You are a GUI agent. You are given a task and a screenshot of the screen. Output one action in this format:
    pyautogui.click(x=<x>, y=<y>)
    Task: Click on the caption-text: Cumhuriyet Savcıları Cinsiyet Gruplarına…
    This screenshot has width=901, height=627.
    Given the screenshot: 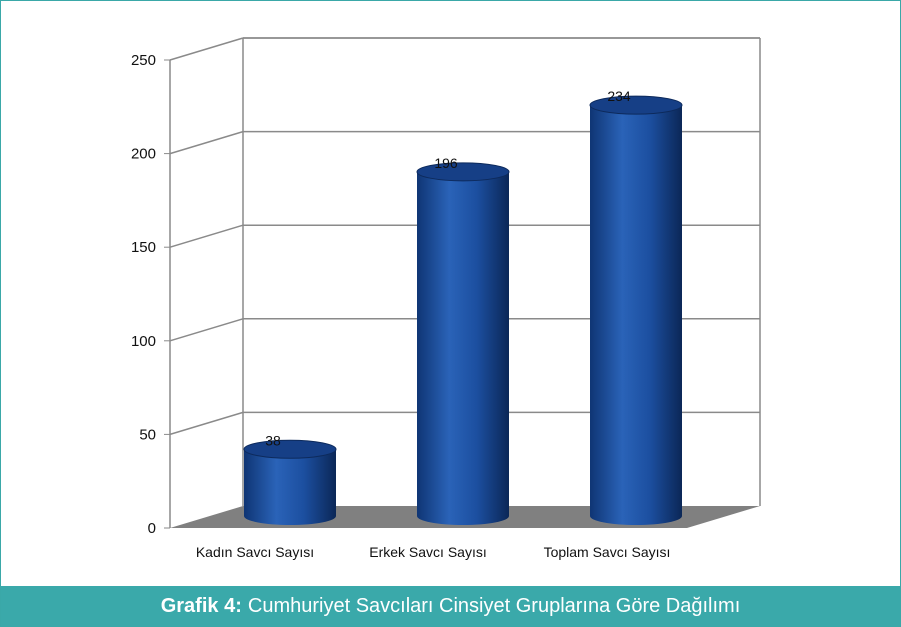 What is the action you would take?
    pyautogui.click(x=494, y=605)
    